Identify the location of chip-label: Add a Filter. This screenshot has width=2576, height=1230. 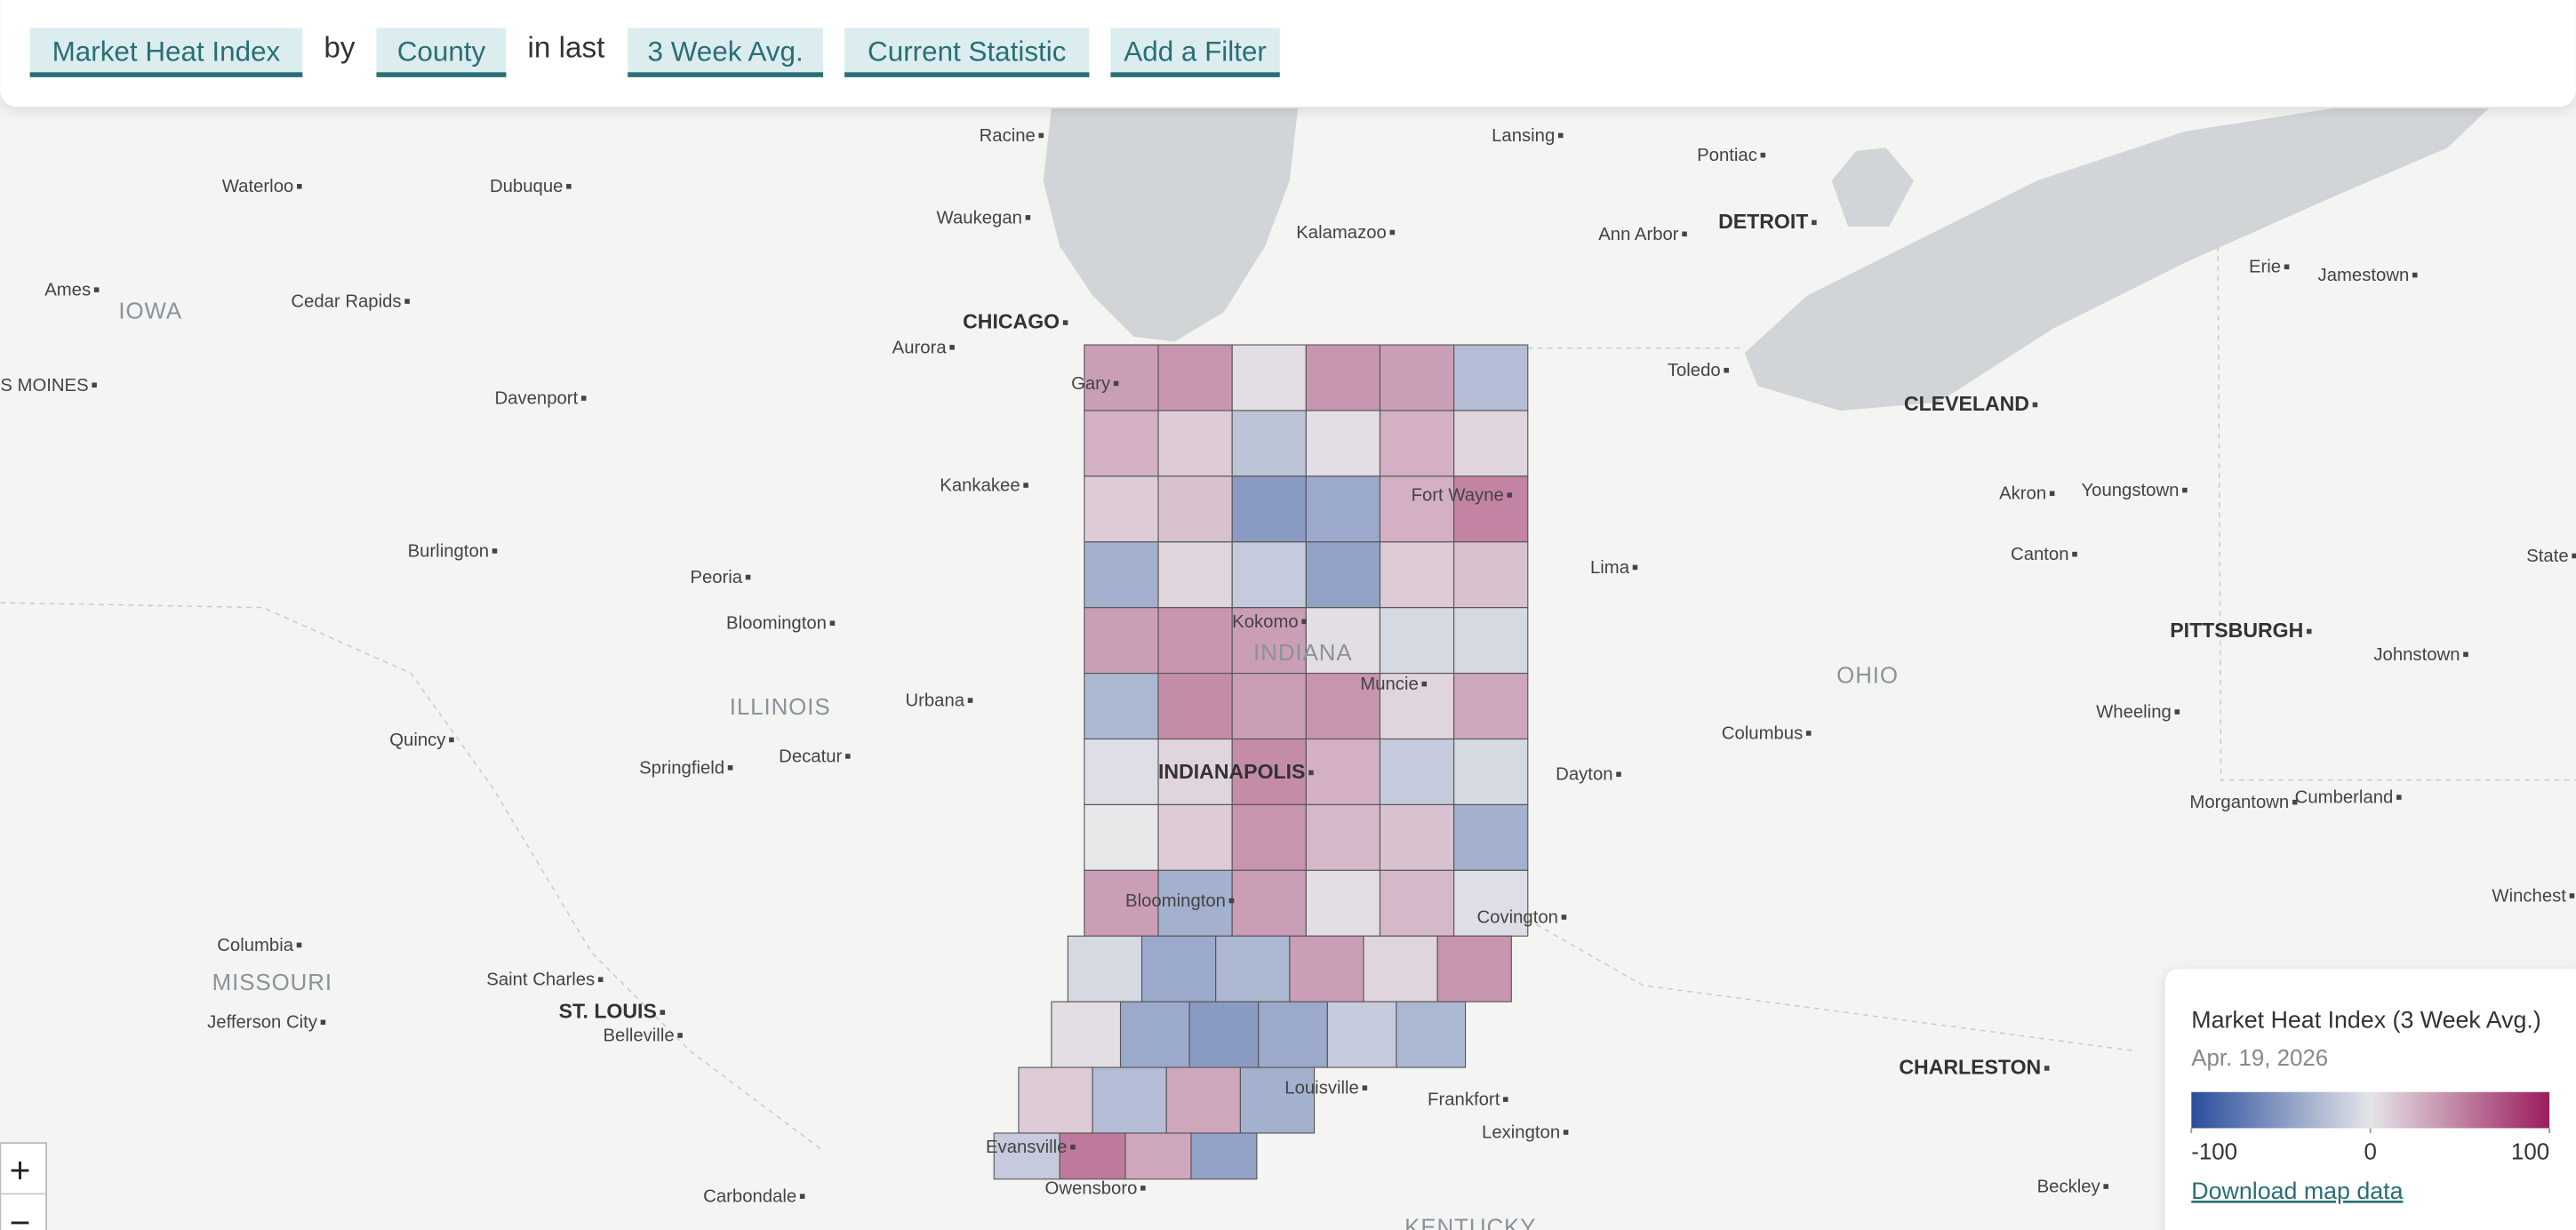
(1195, 52).